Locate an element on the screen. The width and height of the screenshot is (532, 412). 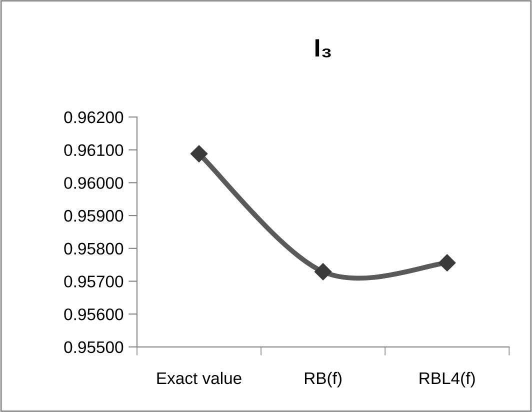
x-tick-label: RB(f) is located at coordinates (323, 380).